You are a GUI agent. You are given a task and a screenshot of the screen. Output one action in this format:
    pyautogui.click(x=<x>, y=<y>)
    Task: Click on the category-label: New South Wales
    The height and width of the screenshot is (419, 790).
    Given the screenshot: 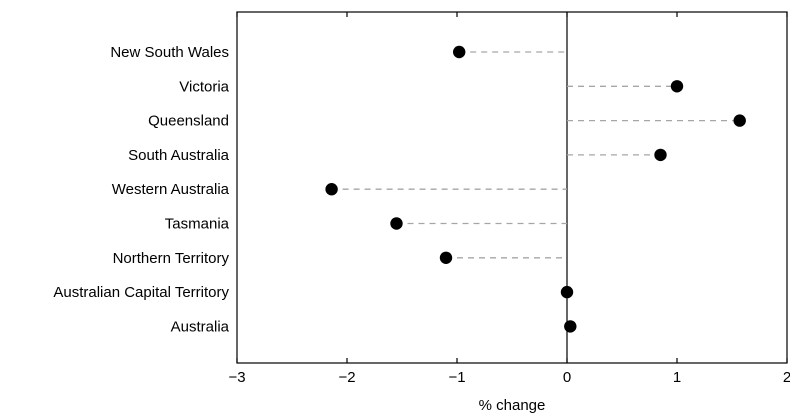 What is the action you would take?
    pyautogui.click(x=169, y=52)
    